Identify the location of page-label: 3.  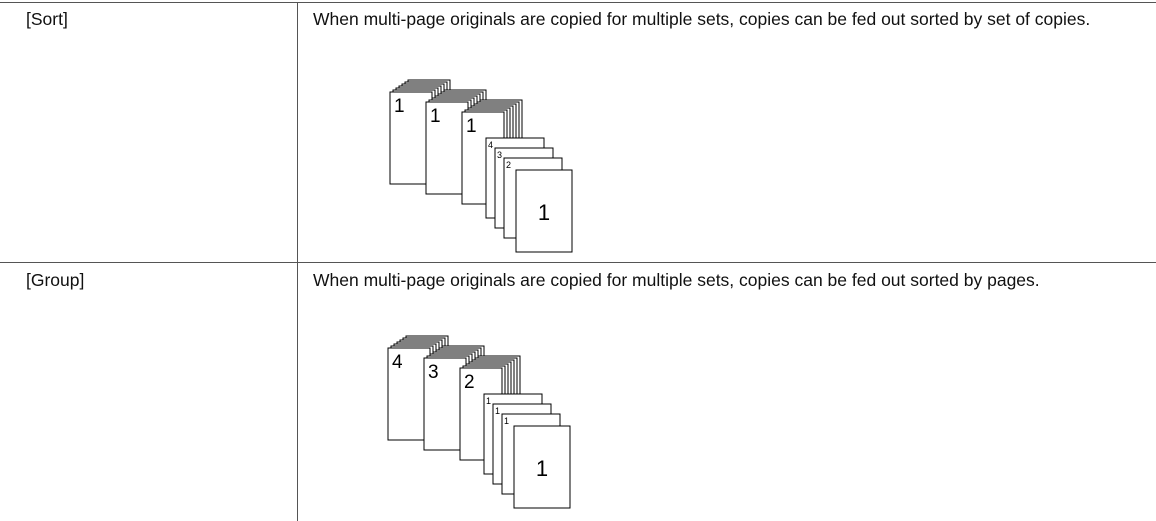
(499, 155).